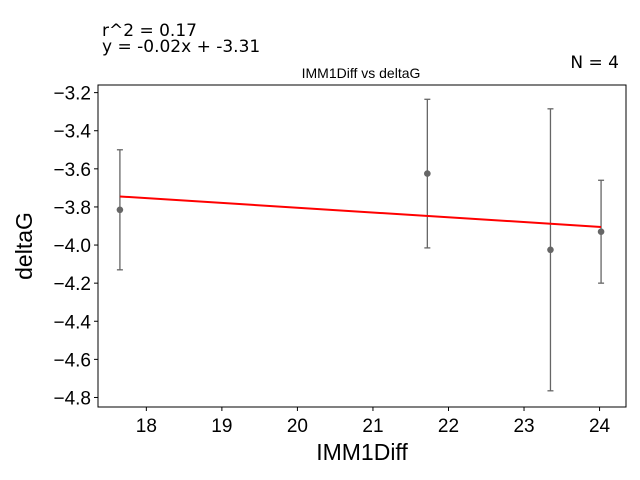 Image resolution: width=640 pixels, height=480 pixels. I want to click on y-axis-ticks: −3.2 −3.4 −3.6 −3.8 −4.0 −4.2 −4.4 −4.6 −4.8, so click(75, 246).